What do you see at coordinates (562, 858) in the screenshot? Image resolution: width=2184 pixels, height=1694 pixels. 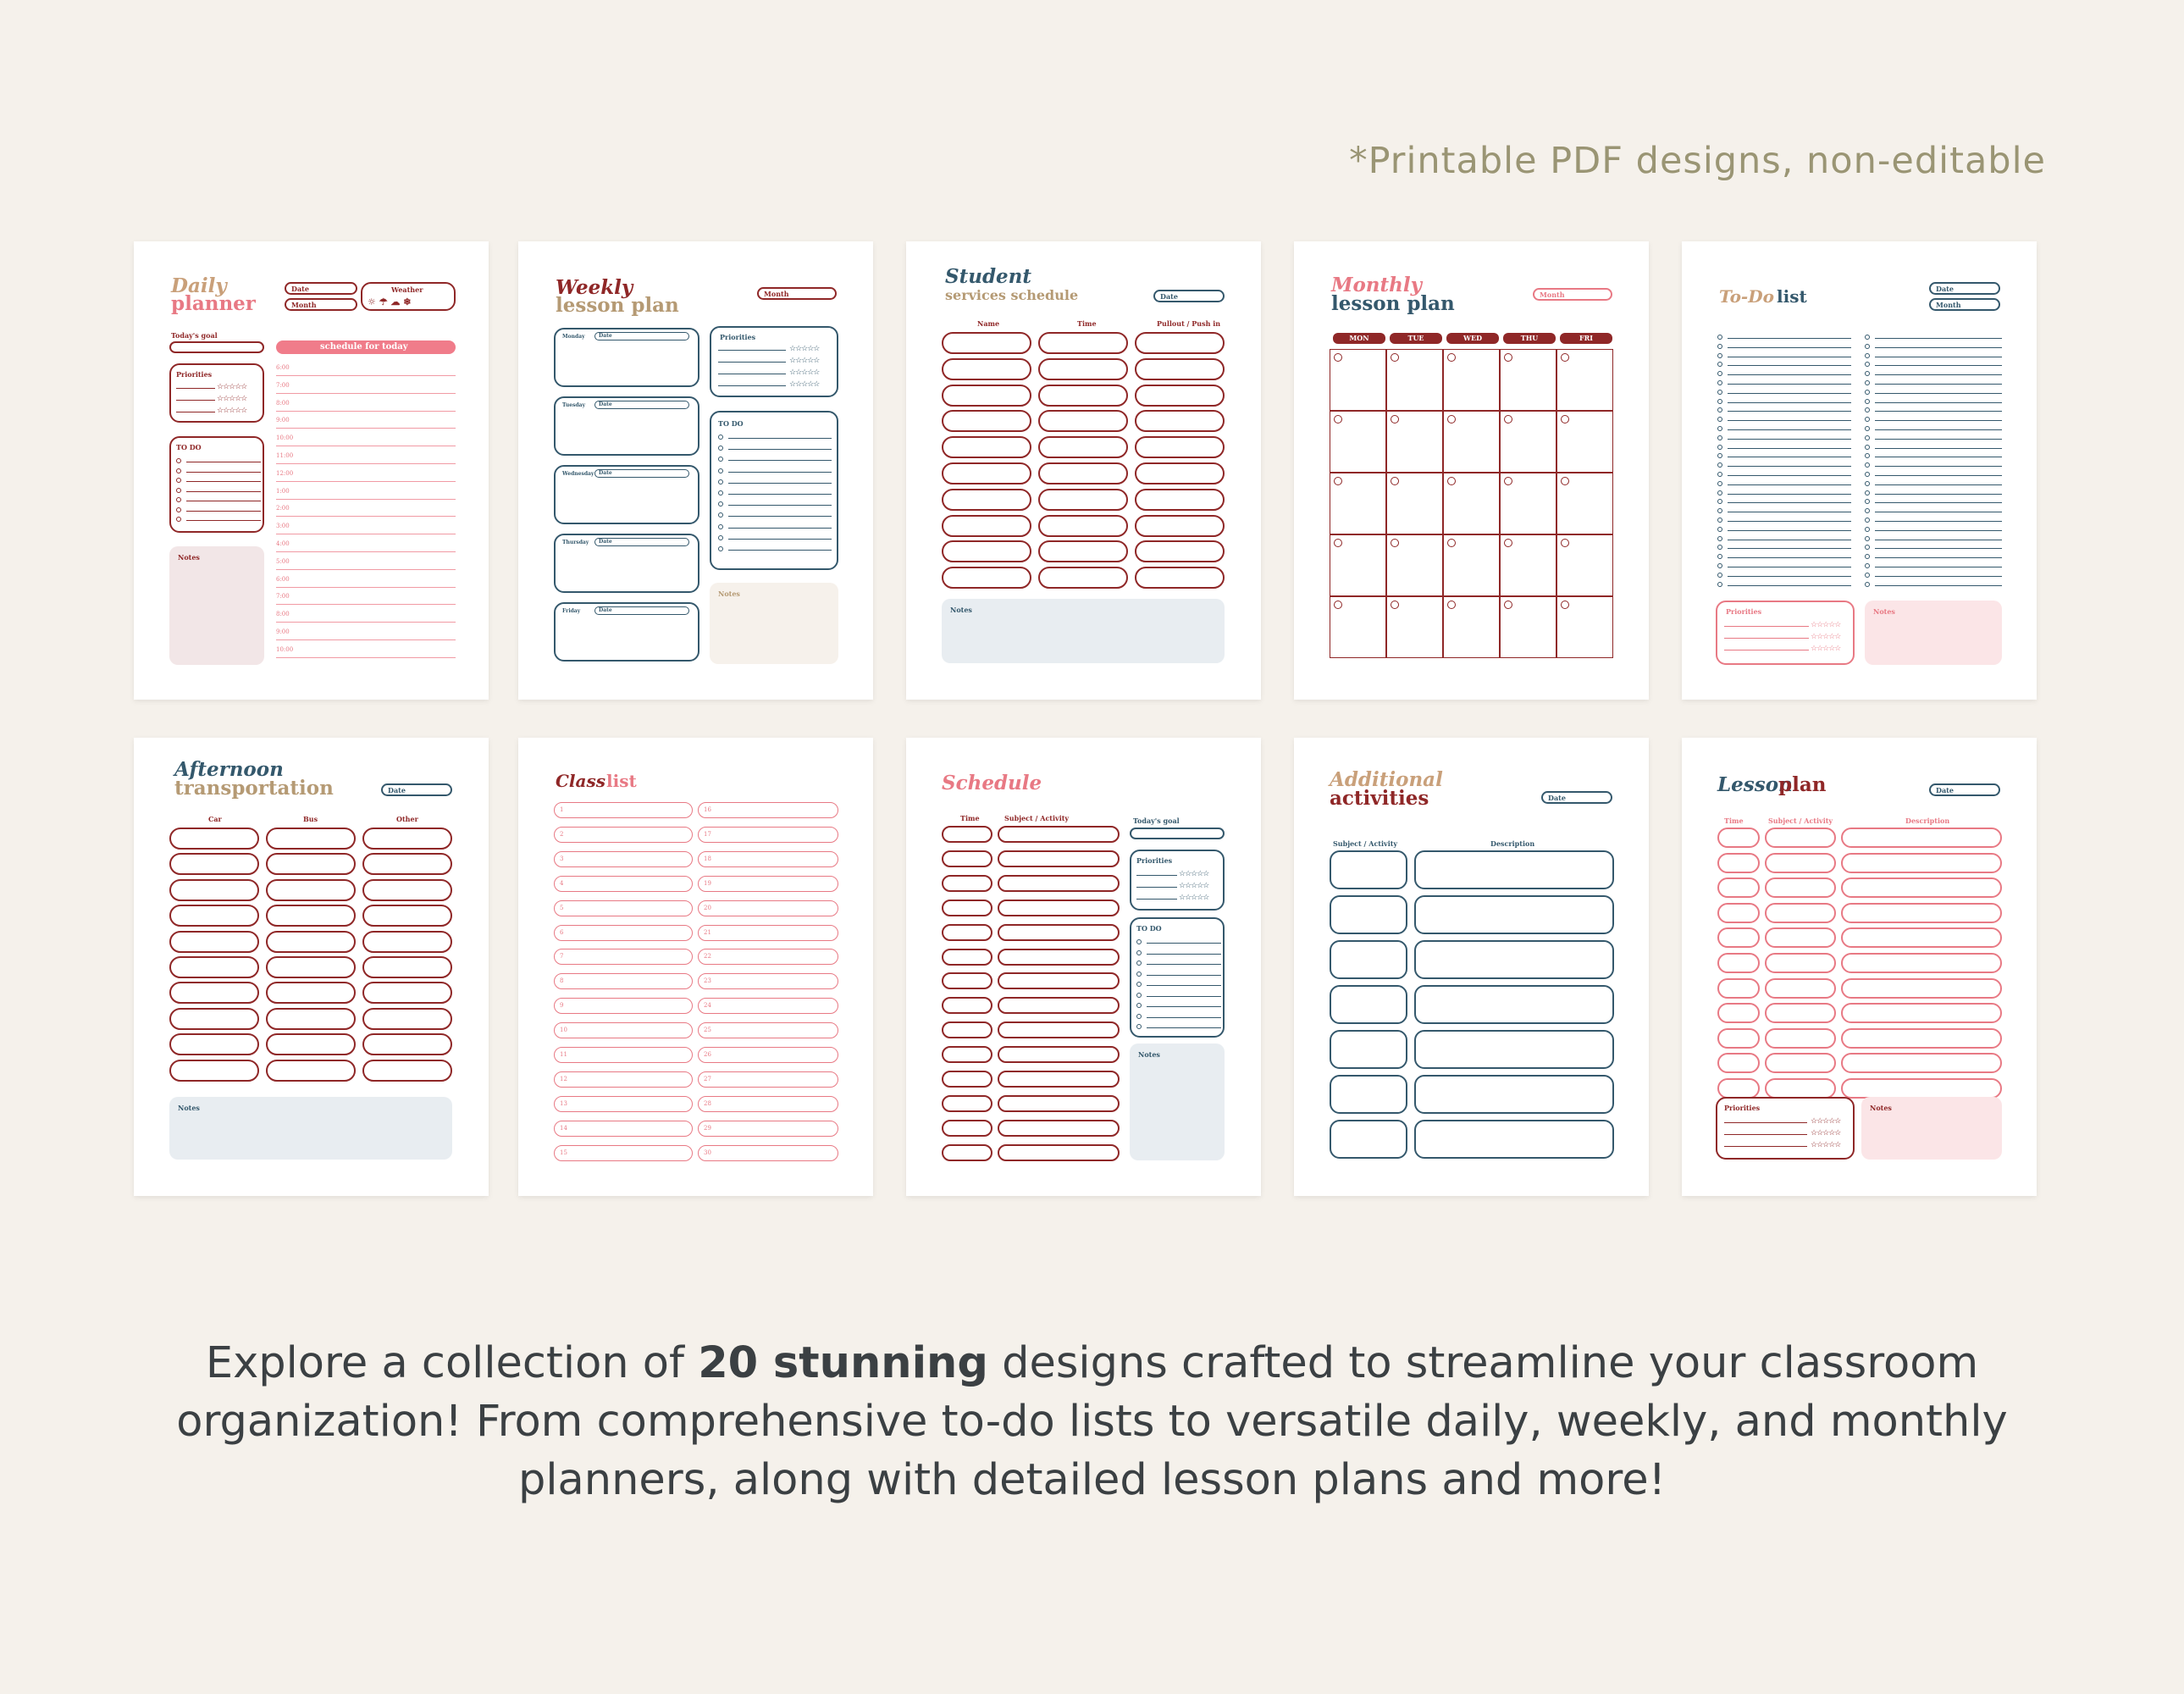 I see `student-number: 3` at bounding box center [562, 858].